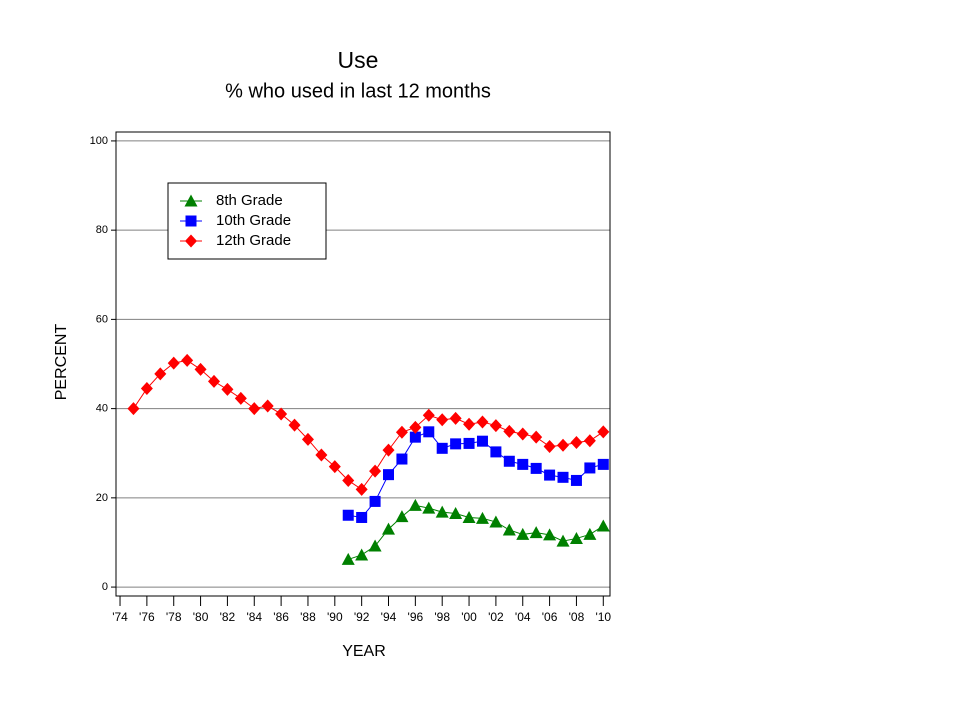  I want to click on x-tick-label: '80, so click(201, 617).